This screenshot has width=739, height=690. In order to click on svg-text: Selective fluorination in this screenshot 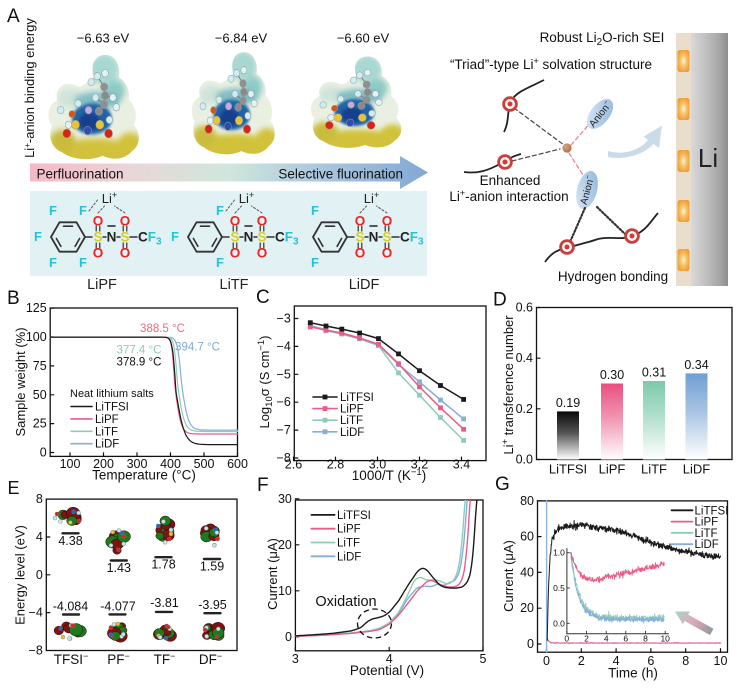, I will do `click(340, 174)`.